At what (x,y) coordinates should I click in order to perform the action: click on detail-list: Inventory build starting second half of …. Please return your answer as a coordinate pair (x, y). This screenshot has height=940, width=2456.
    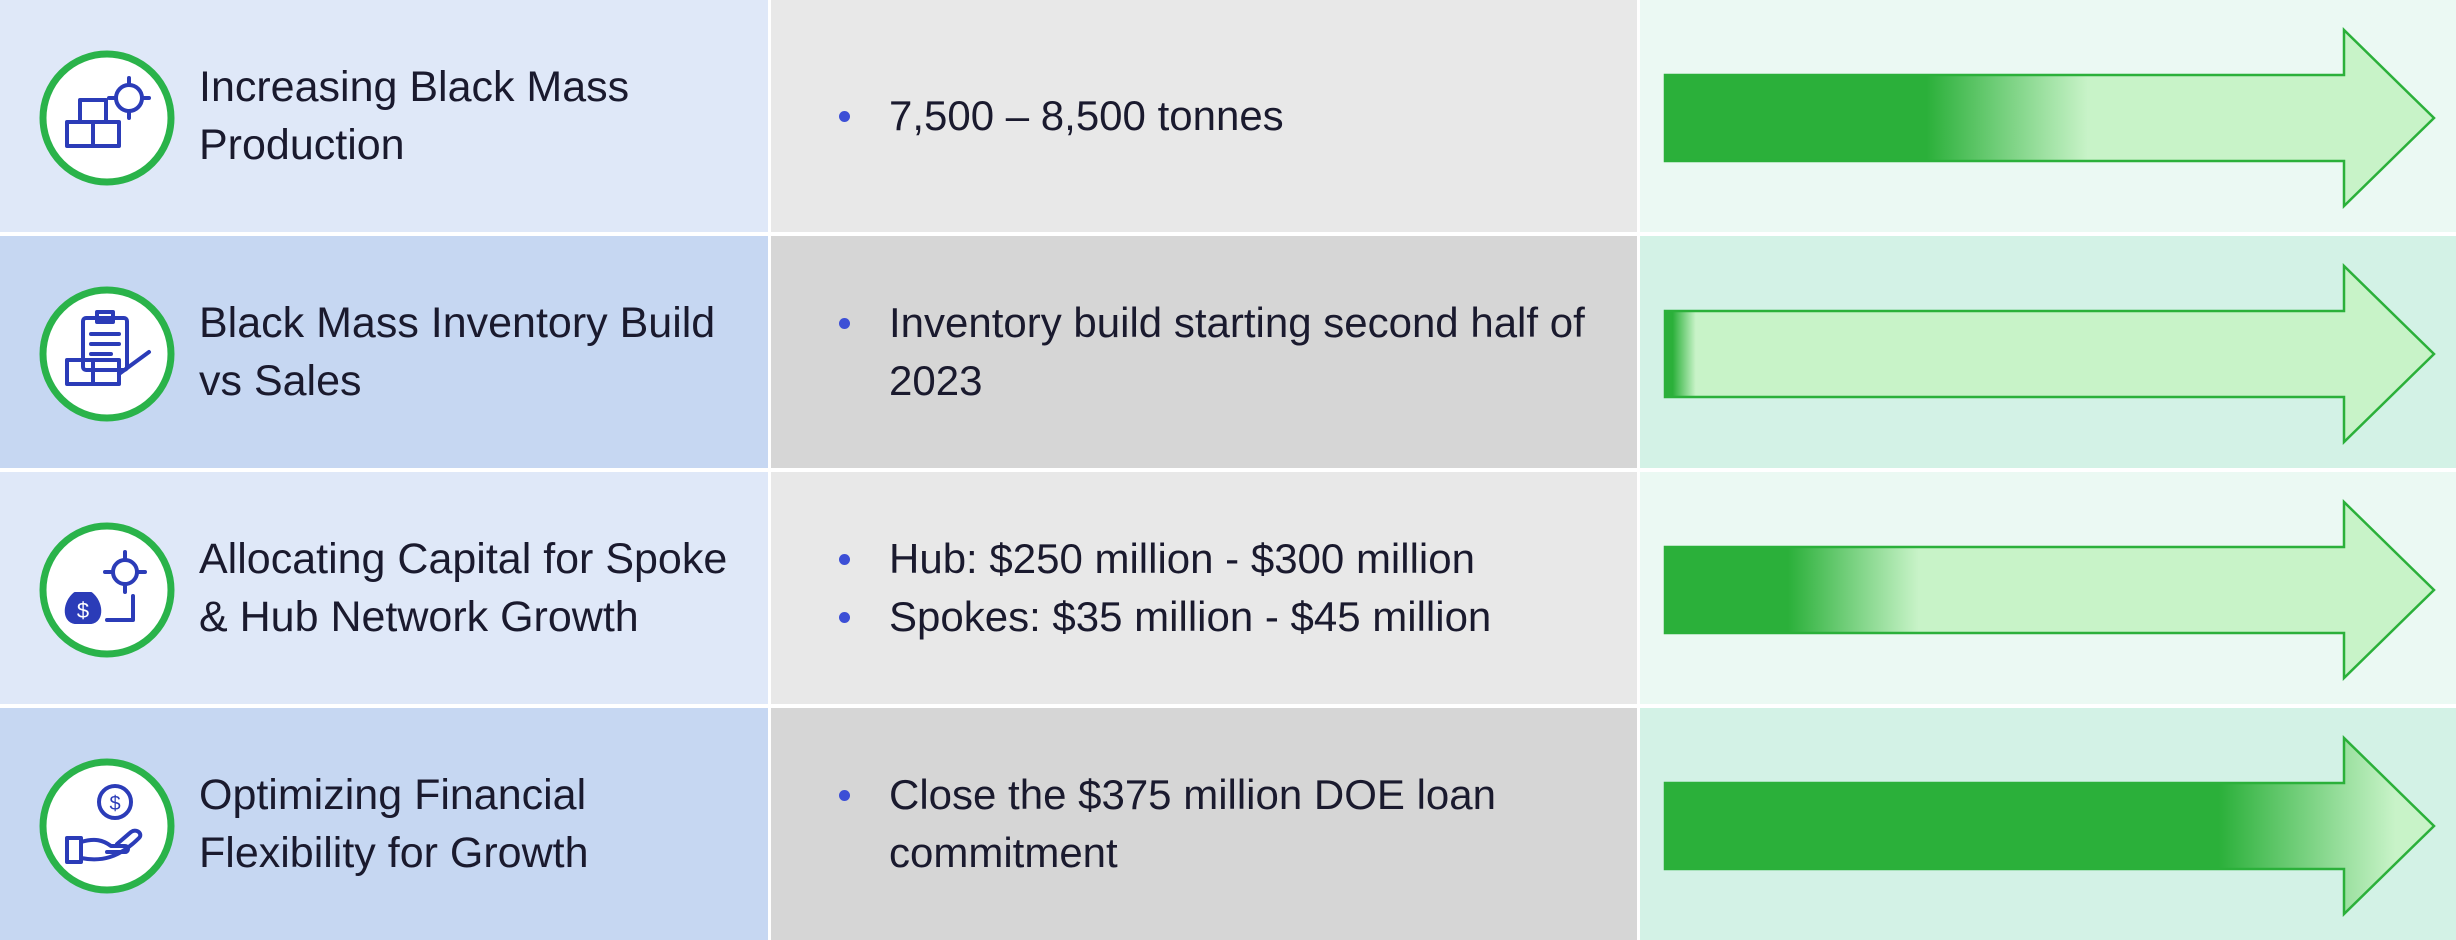
    Looking at the image, I should click on (1230, 352).